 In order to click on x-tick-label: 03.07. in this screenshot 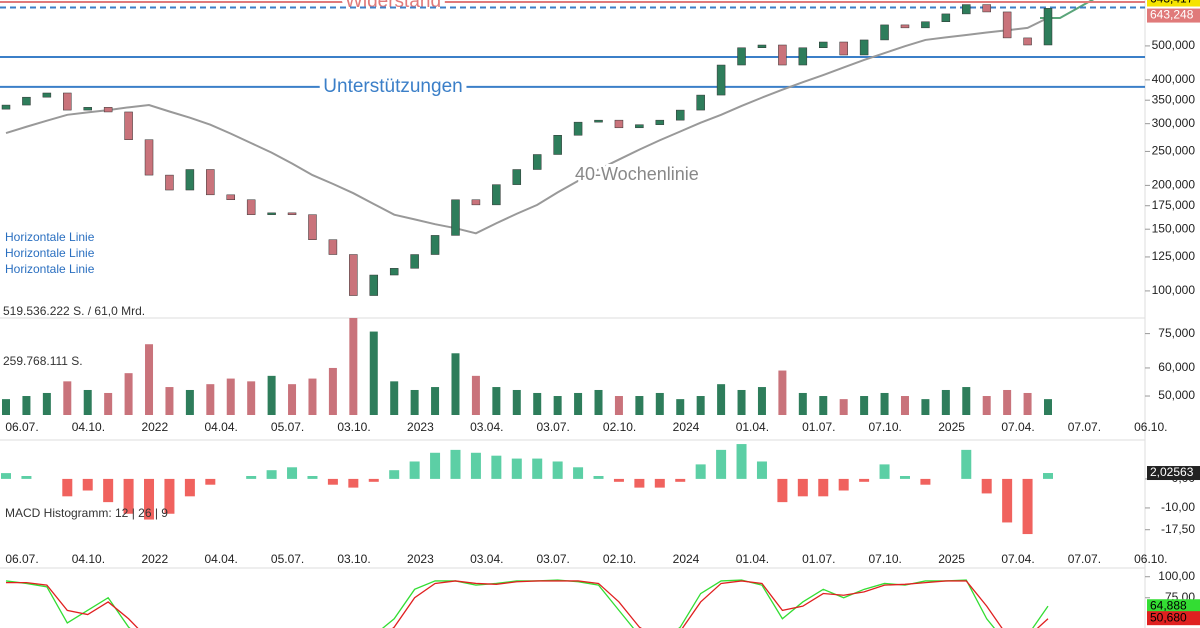, I will do `click(553, 559)`.